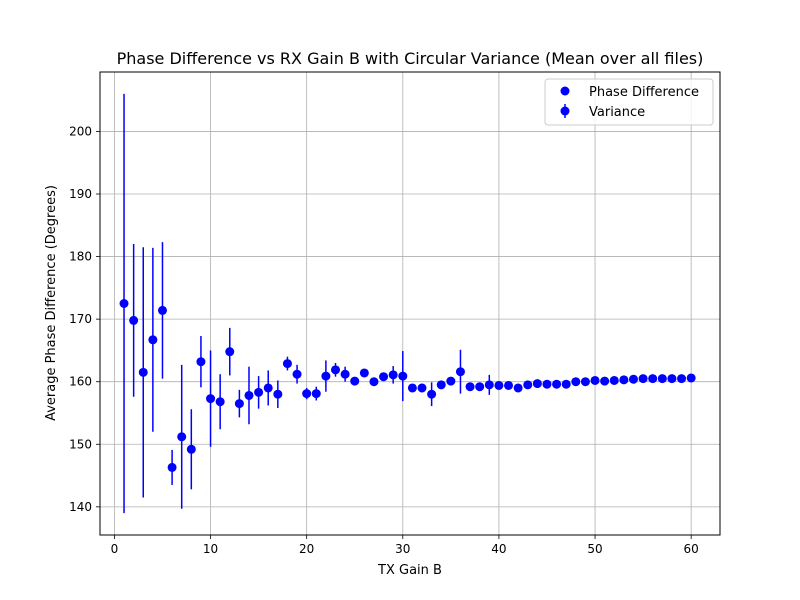 The height and width of the screenshot is (600, 800). I want to click on y-tick-label: 170, so click(80, 319).